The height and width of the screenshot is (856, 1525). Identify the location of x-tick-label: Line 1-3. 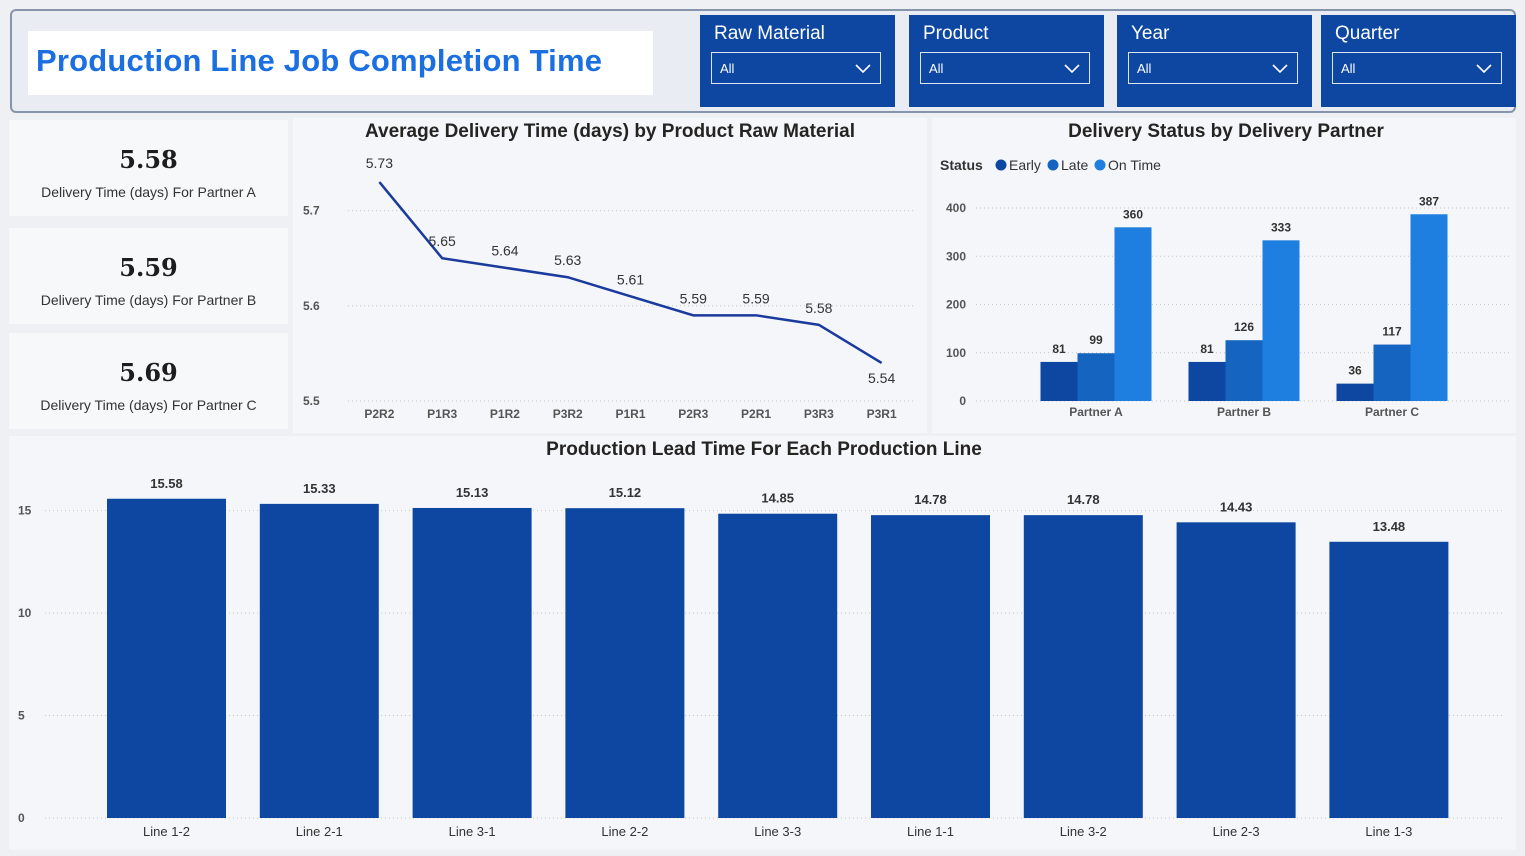
(1388, 831).